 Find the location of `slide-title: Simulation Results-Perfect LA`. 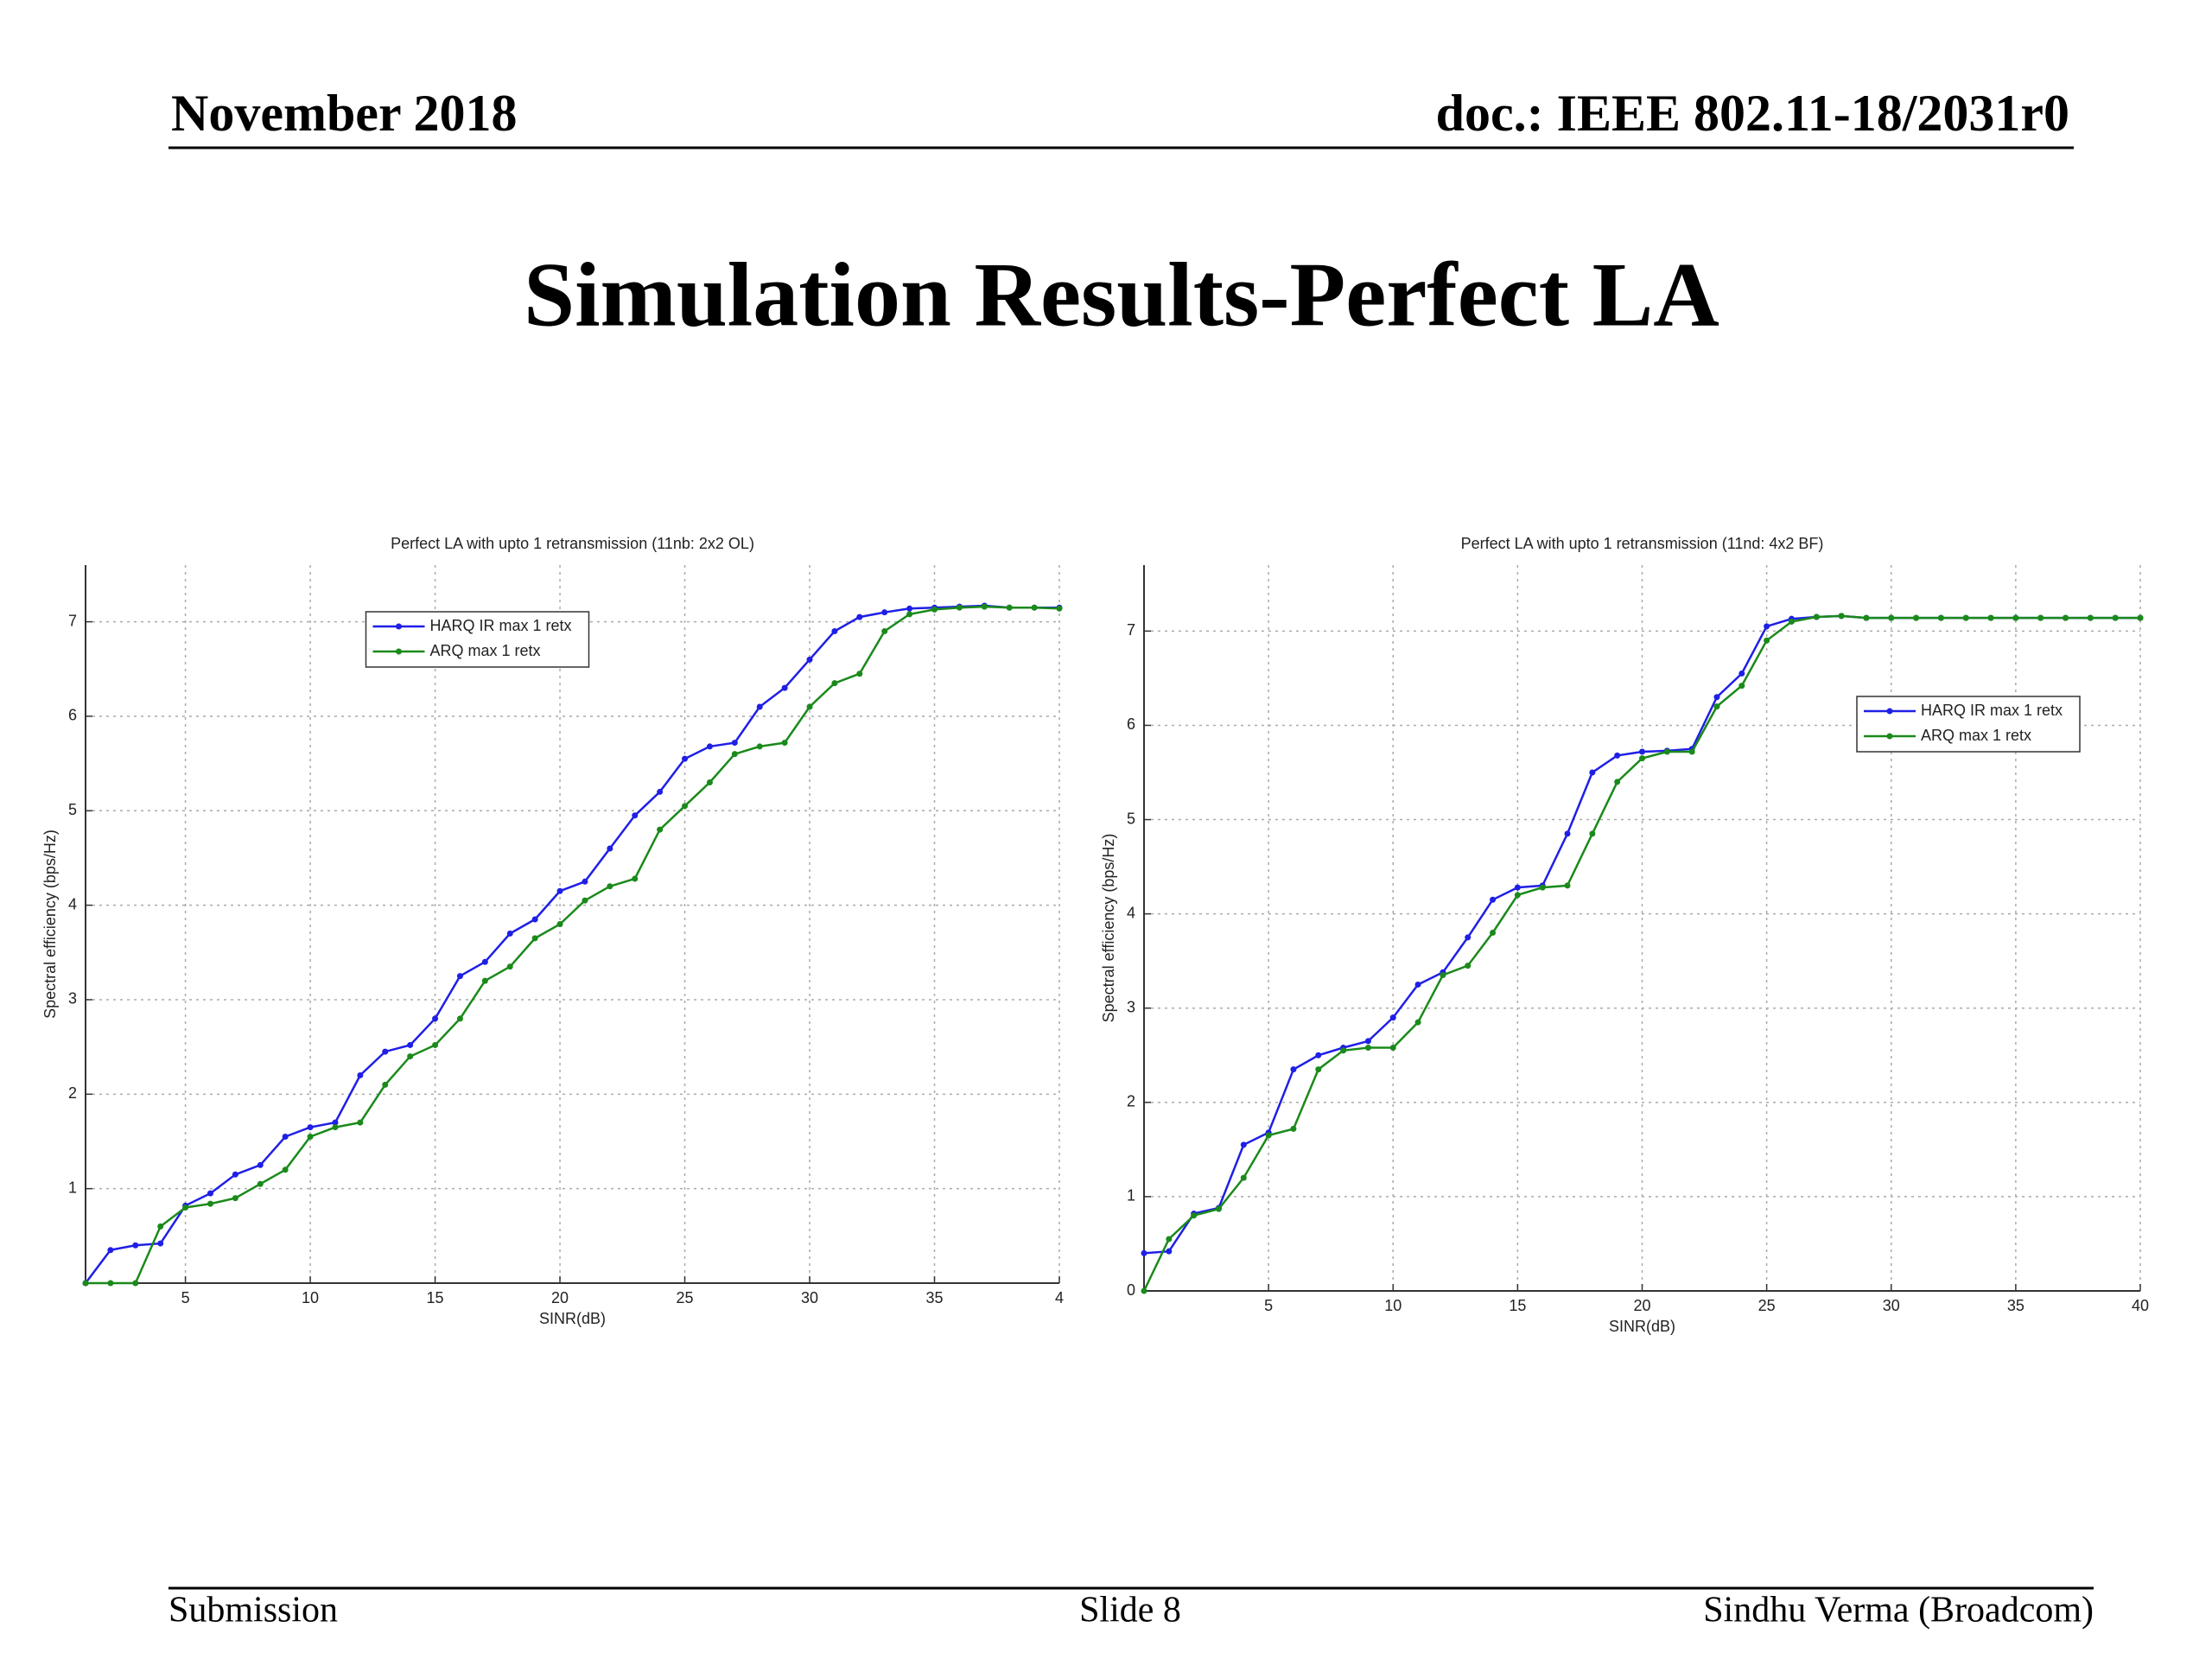

slide-title: Simulation Results-Perfect LA is located at coordinates (1121, 294).